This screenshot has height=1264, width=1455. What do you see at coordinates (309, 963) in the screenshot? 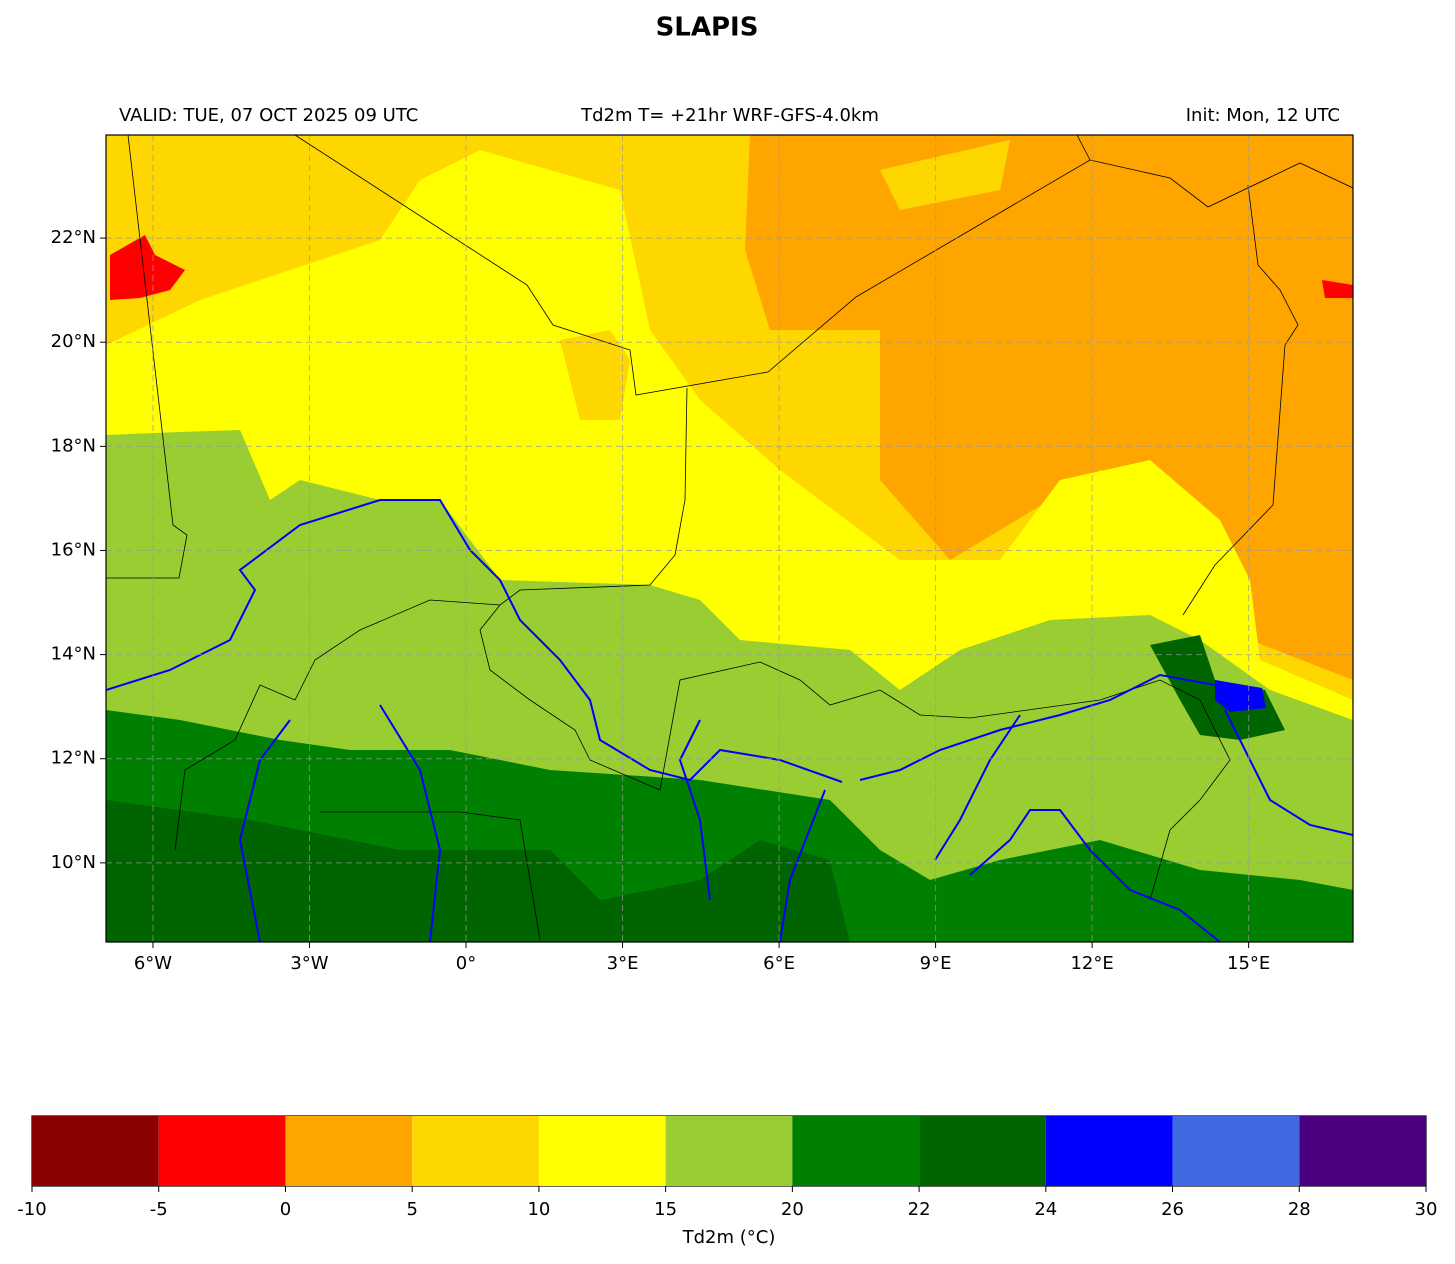
I see `x-tick-label: 3°W` at bounding box center [309, 963].